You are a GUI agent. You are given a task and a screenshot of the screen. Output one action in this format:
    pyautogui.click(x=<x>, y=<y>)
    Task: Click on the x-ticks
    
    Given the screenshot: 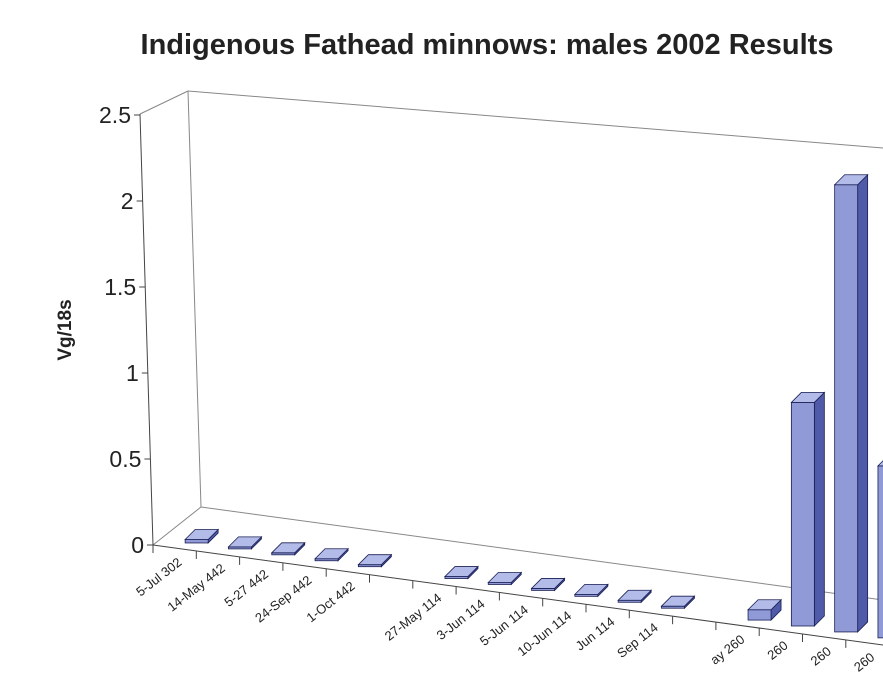 What is the action you would take?
    pyautogui.click(x=499, y=596)
    